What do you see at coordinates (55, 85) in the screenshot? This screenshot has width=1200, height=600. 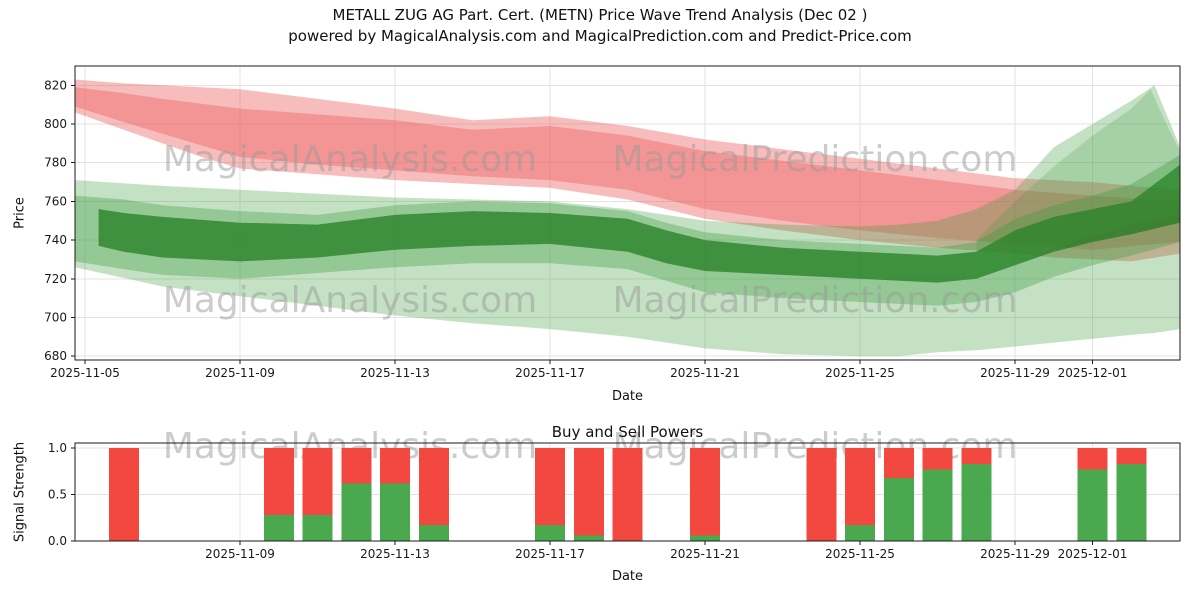 I see `y-tick-label: 820` at bounding box center [55, 85].